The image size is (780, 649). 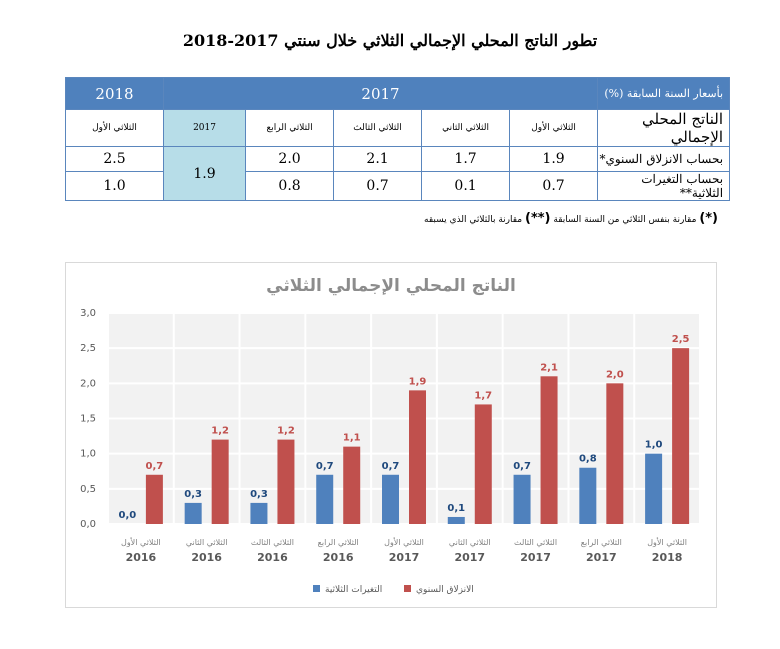 What do you see at coordinates (466, 186) in the screenshot?
I see `table-cell: 0.1` at bounding box center [466, 186].